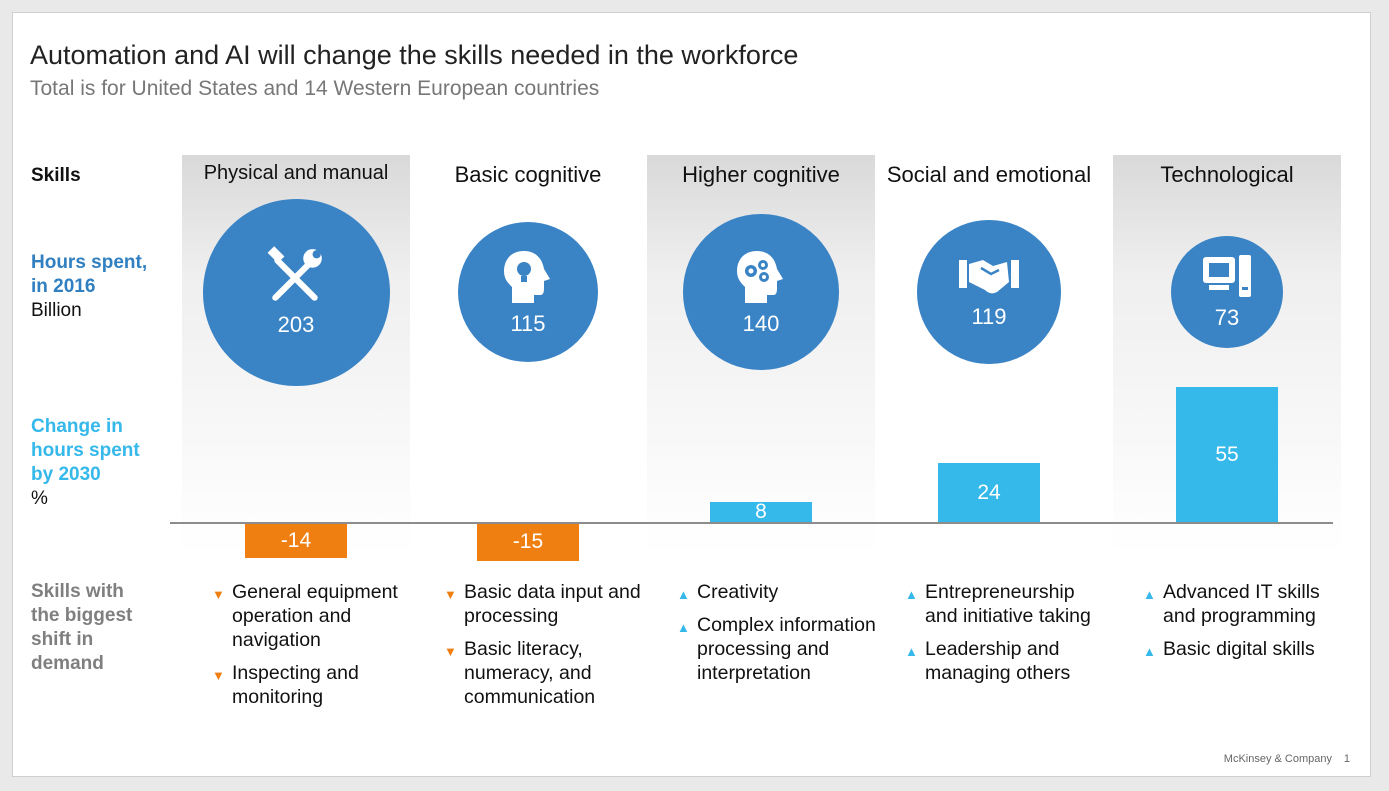  I want to click on change-value: -14, so click(296, 541).